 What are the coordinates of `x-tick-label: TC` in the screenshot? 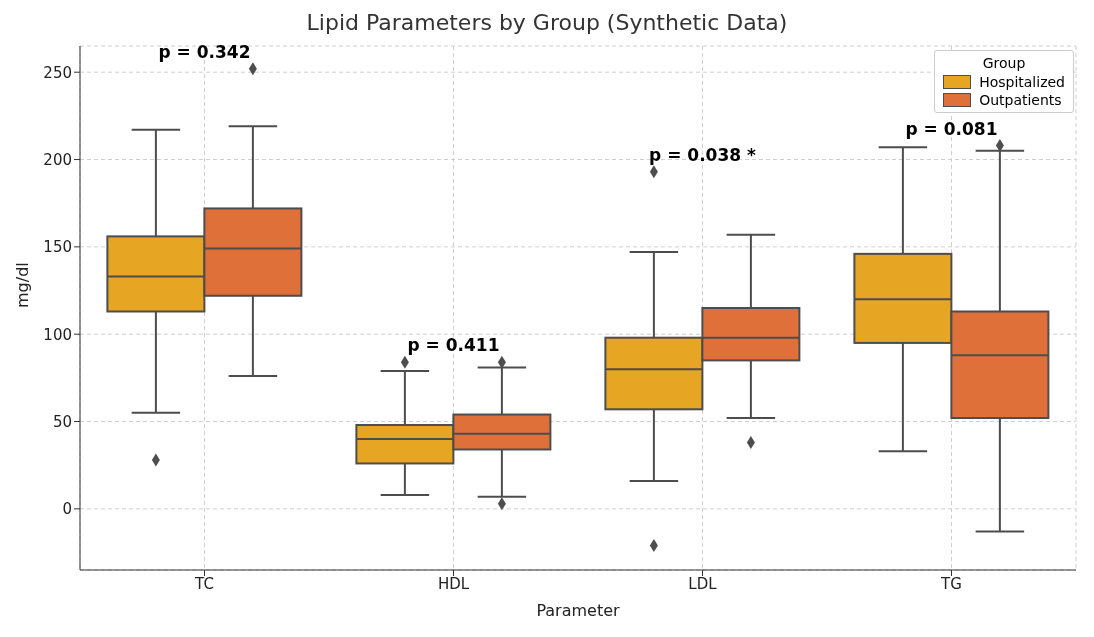 It's located at (204, 583).